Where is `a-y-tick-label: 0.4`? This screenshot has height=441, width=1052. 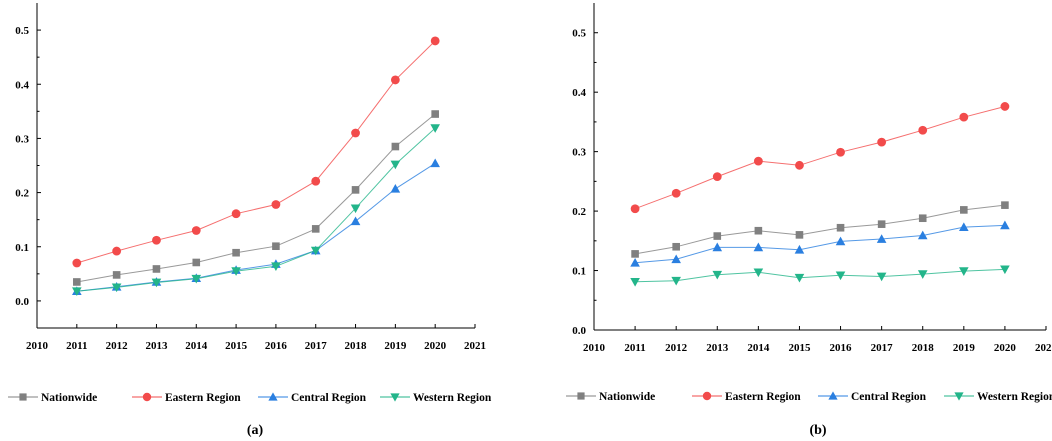
a-y-tick-label: 0.4 is located at coordinates (22, 85).